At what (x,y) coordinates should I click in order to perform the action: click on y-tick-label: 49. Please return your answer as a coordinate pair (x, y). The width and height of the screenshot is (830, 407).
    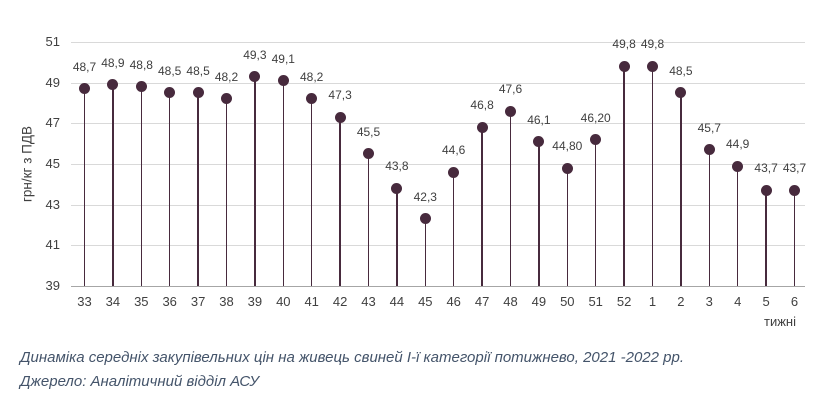
    Looking at the image, I should click on (52, 82).